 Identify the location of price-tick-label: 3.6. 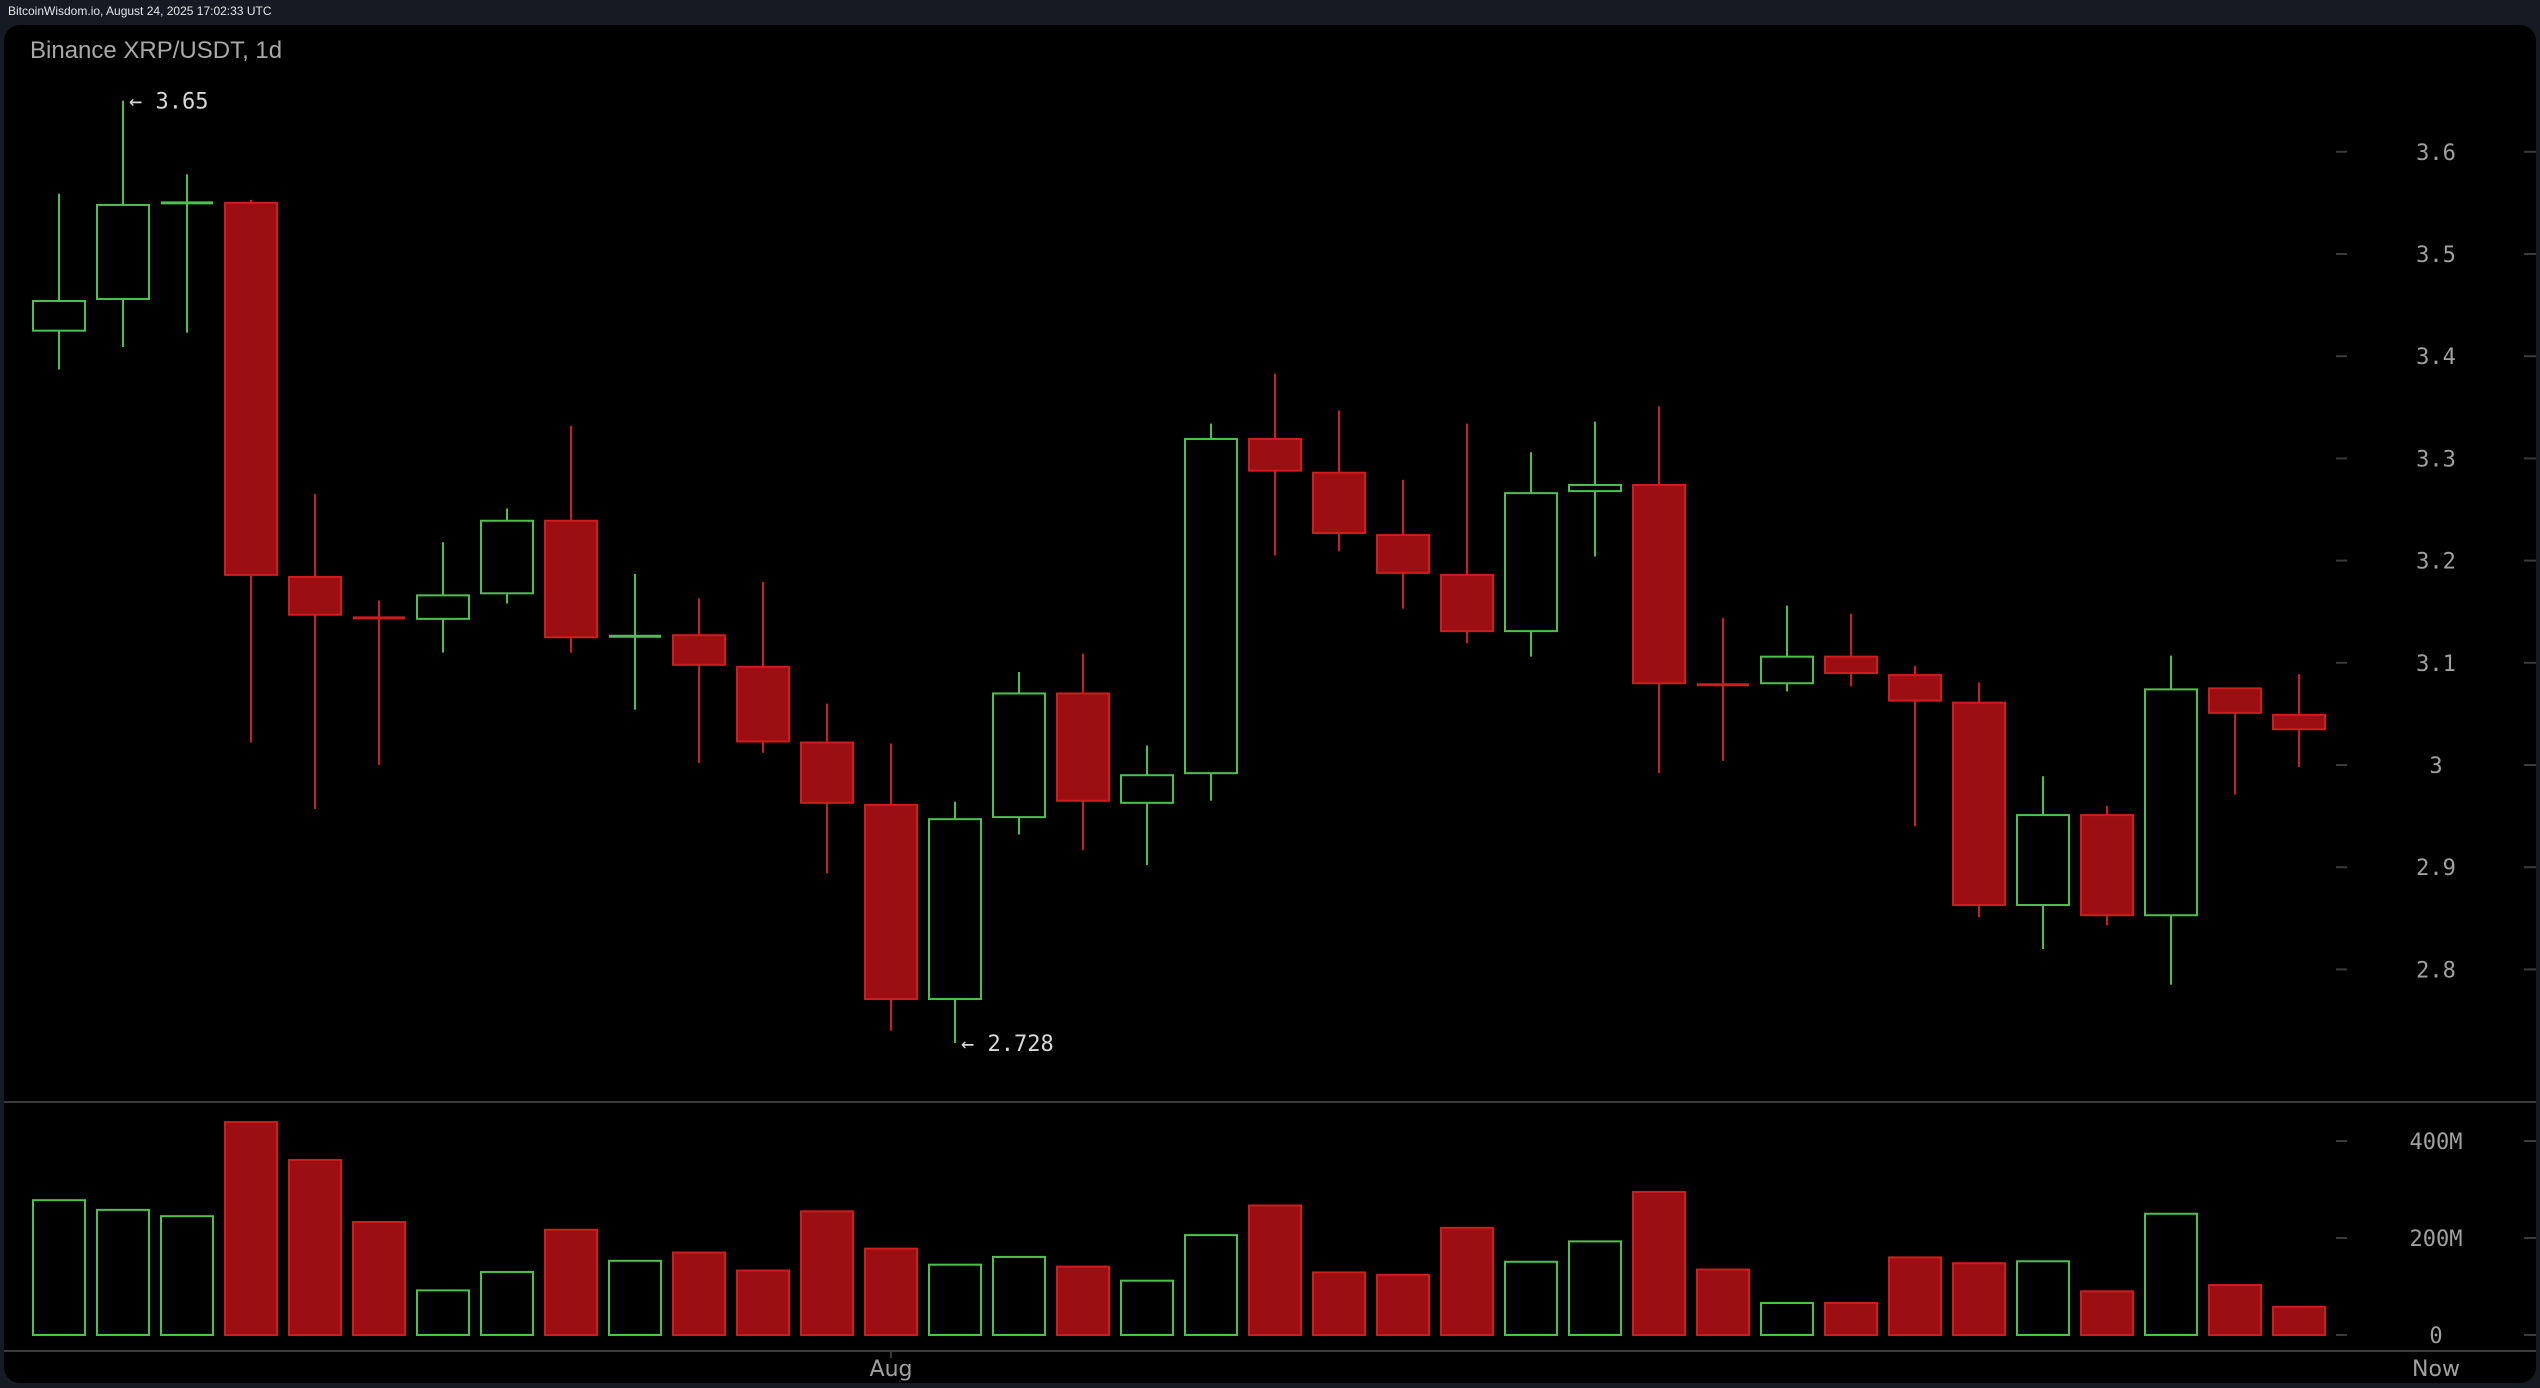
(2436, 153).